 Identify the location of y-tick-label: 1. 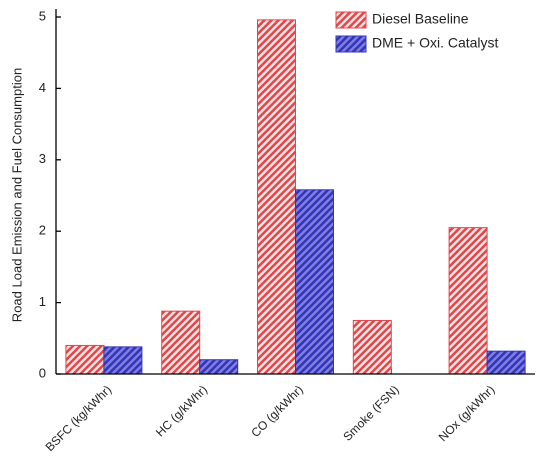
(42, 301).